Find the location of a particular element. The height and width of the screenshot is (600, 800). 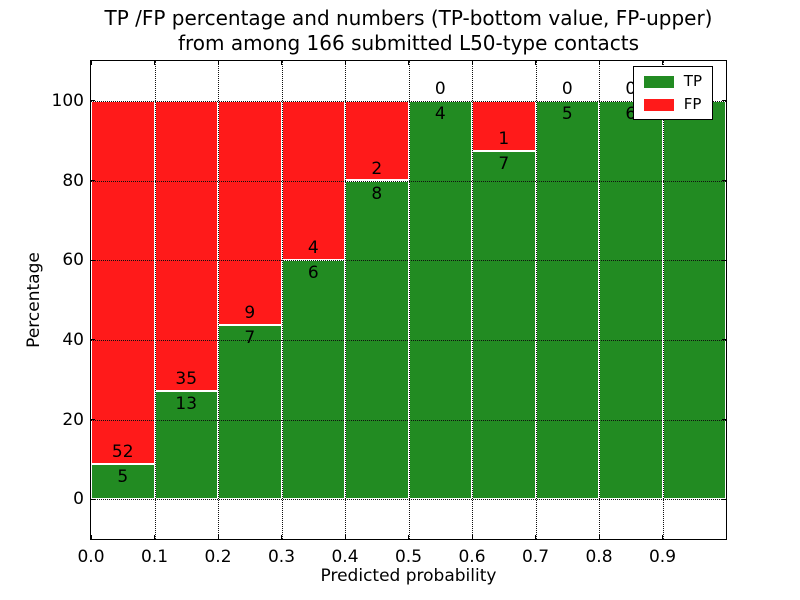

legend-label-tp: TP is located at coordinates (692, 81).